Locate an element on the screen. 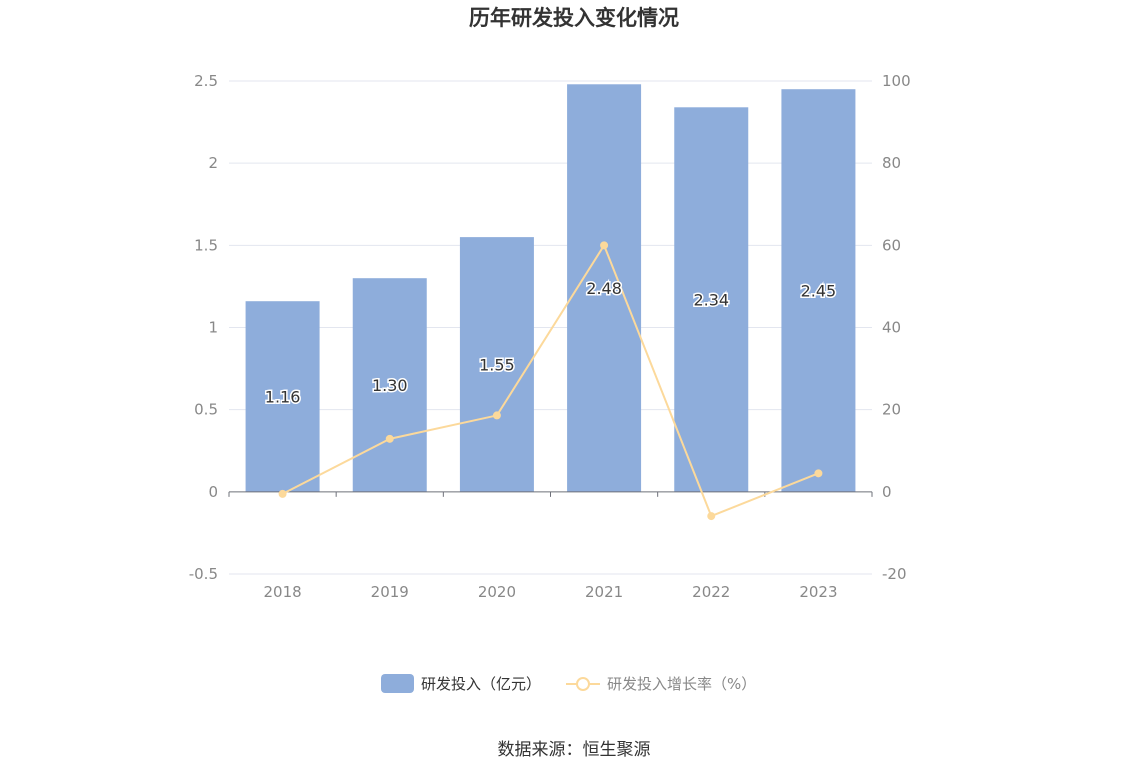 The width and height of the screenshot is (1148, 776). bar-data-label: 1.30 is located at coordinates (390, 385).